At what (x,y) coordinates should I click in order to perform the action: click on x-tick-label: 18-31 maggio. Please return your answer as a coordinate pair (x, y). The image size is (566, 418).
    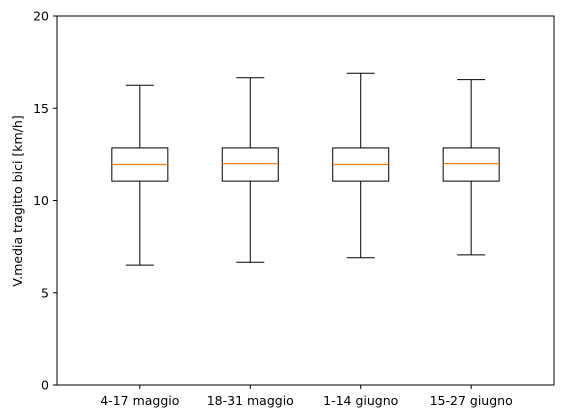
    Looking at the image, I should click on (250, 400).